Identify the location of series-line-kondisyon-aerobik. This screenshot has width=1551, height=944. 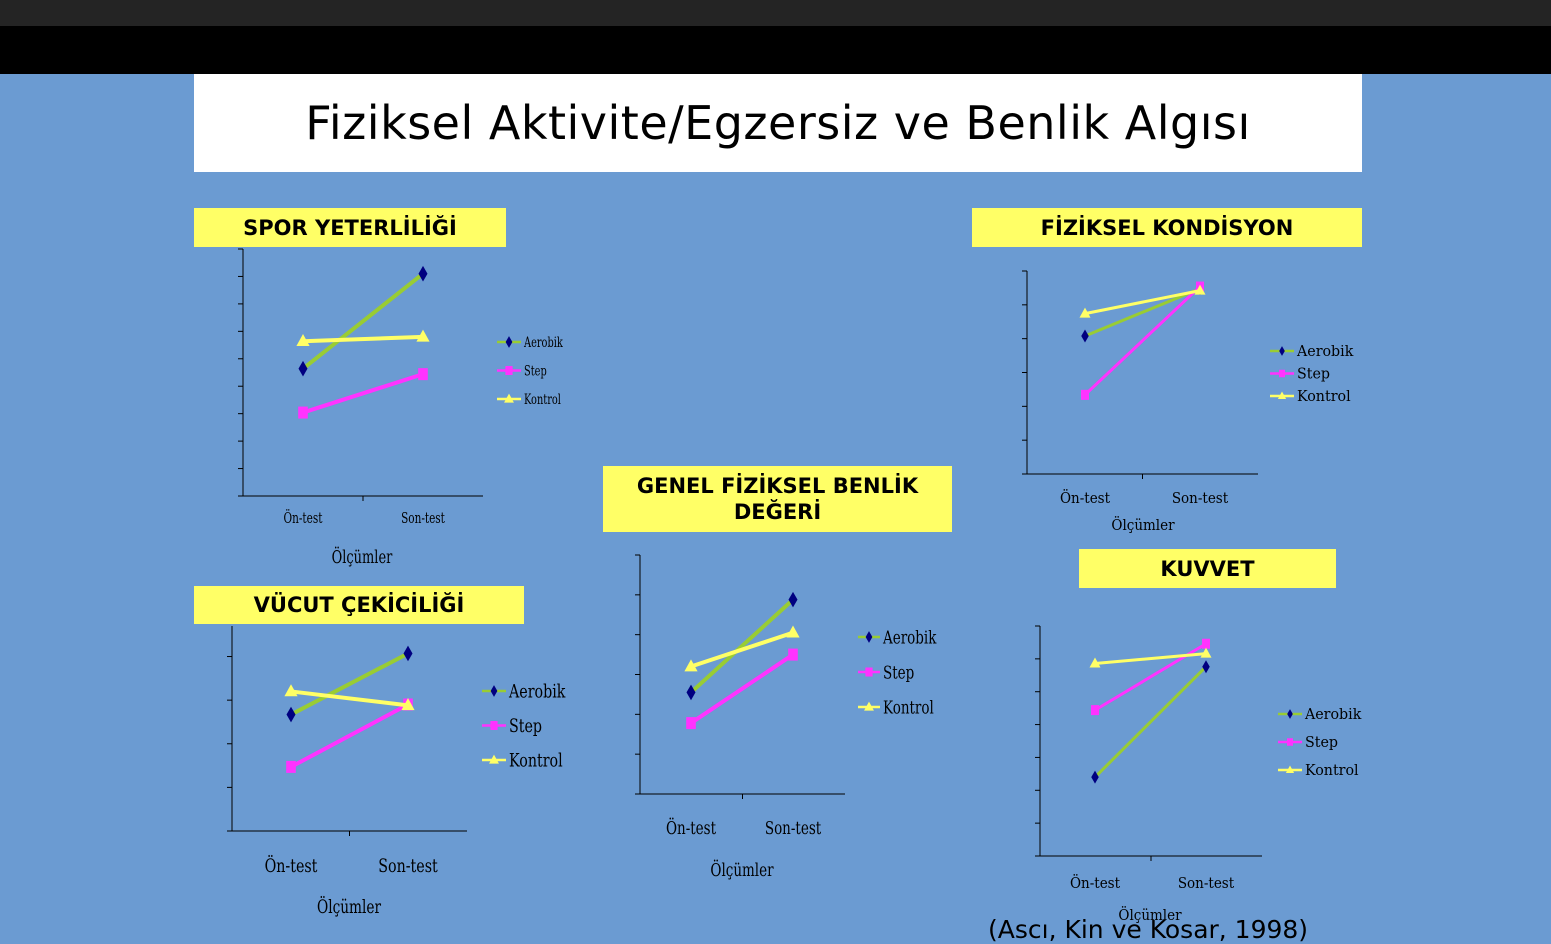
(1142, 312).